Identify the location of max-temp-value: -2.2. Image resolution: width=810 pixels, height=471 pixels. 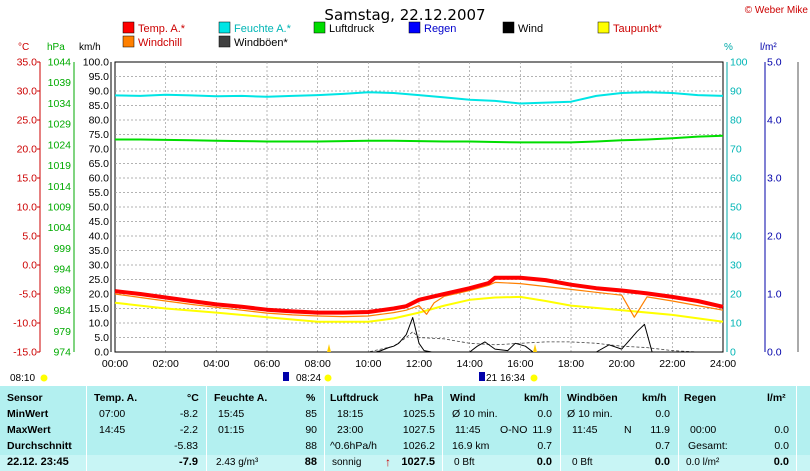
(188, 430).